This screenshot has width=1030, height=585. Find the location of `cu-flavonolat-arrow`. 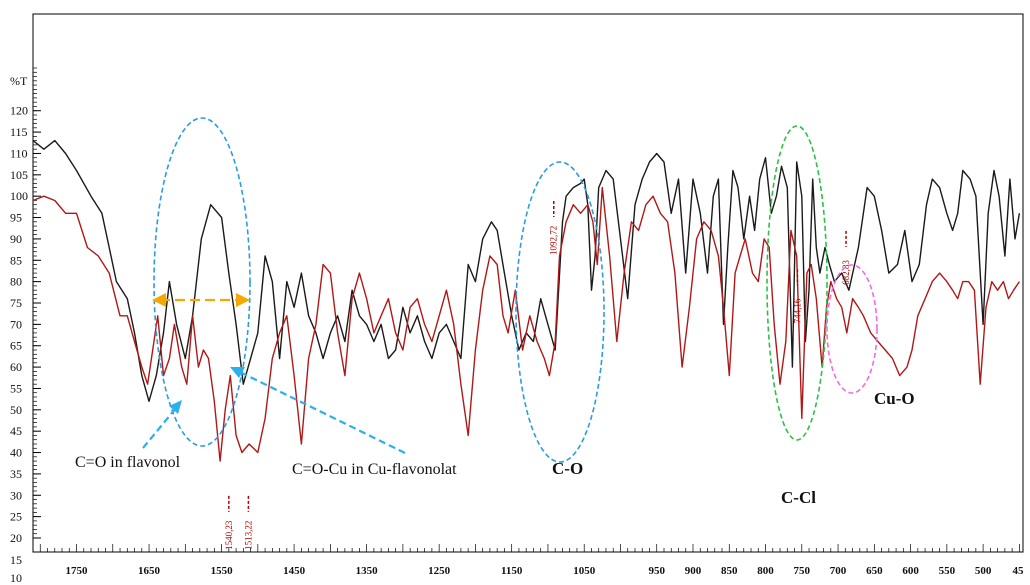

cu-flavonolat-arrow is located at coordinates (318, 410).